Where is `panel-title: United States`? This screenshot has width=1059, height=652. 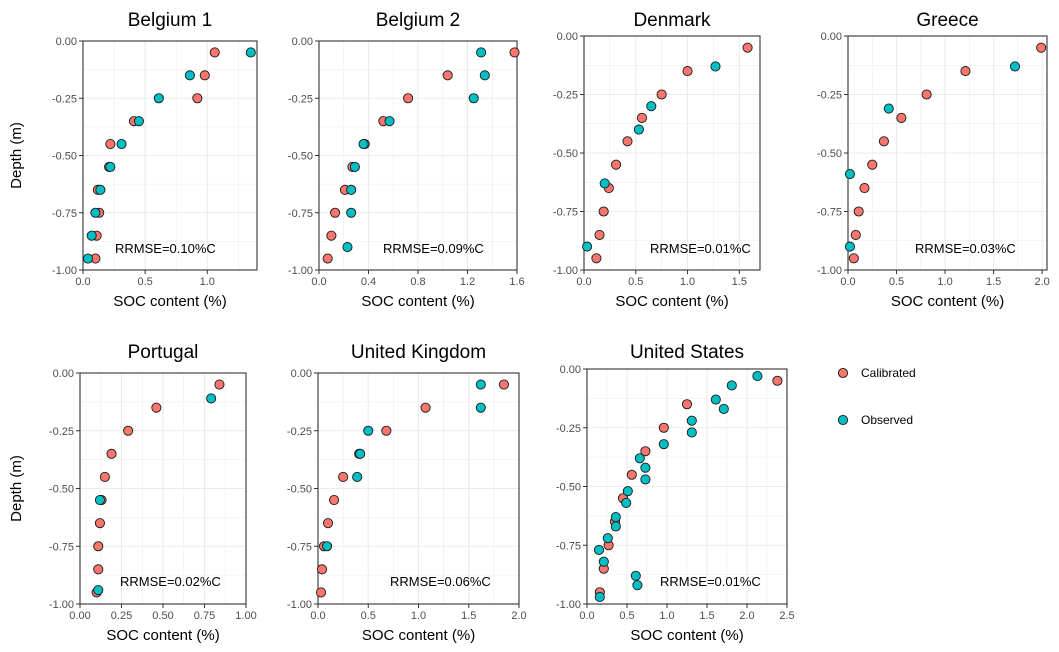
panel-title: United States is located at coordinates (687, 352).